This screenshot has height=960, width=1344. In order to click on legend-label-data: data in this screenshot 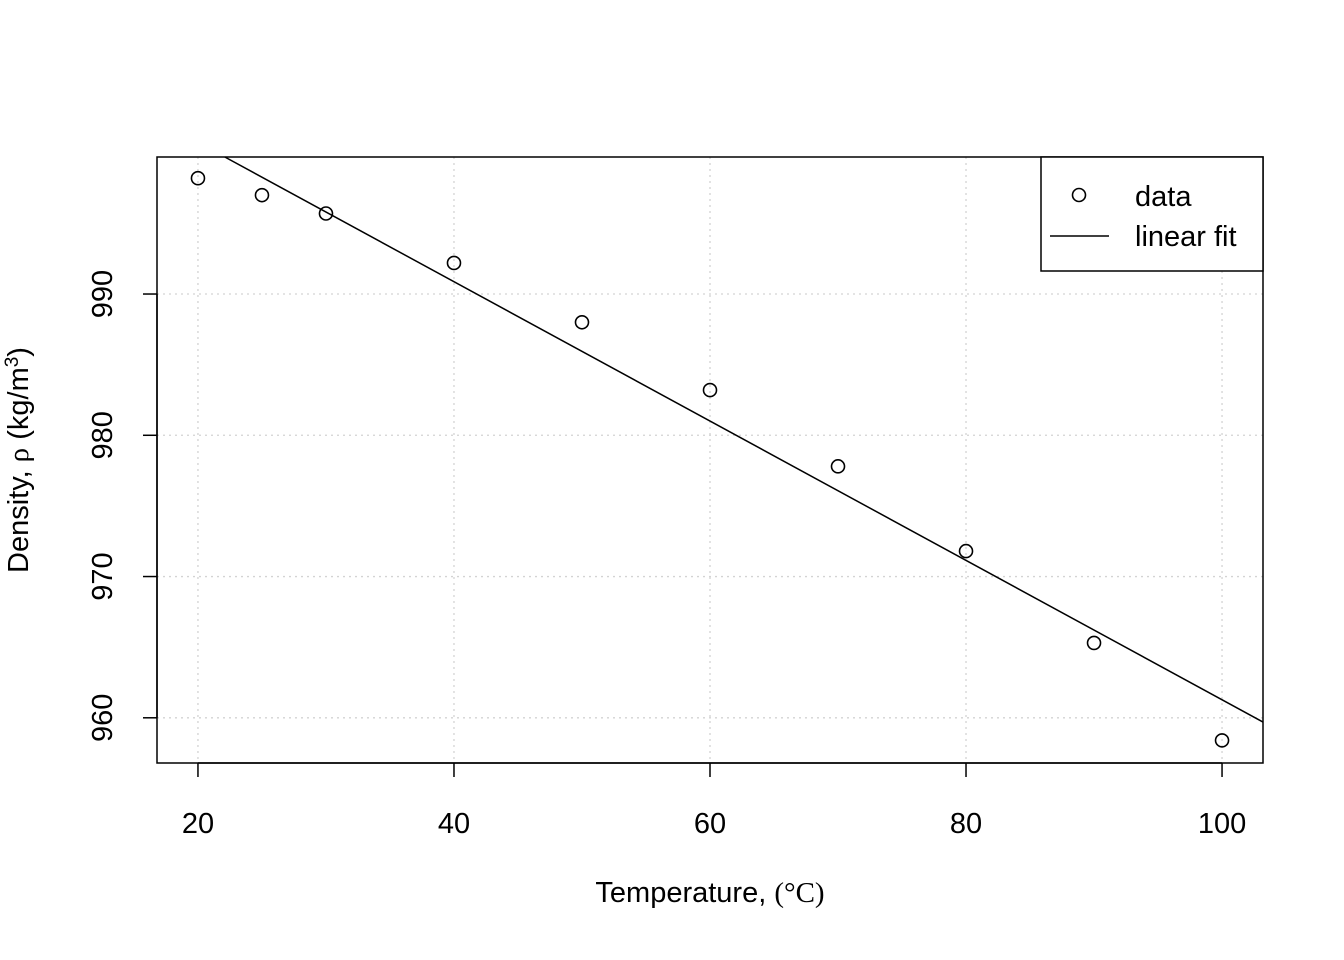, I will do `click(1163, 197)`.